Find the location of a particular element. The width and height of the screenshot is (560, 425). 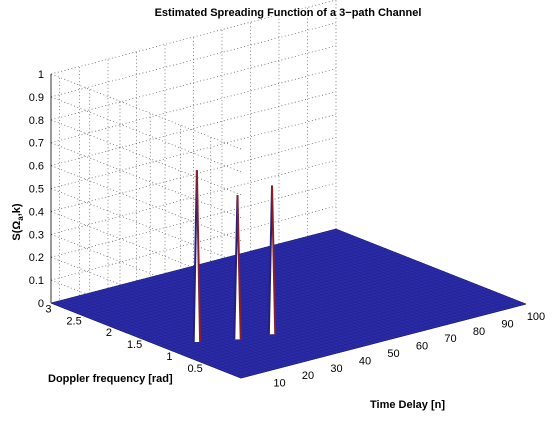

x-tick-label: 50 is located at coordinates (393, 354).